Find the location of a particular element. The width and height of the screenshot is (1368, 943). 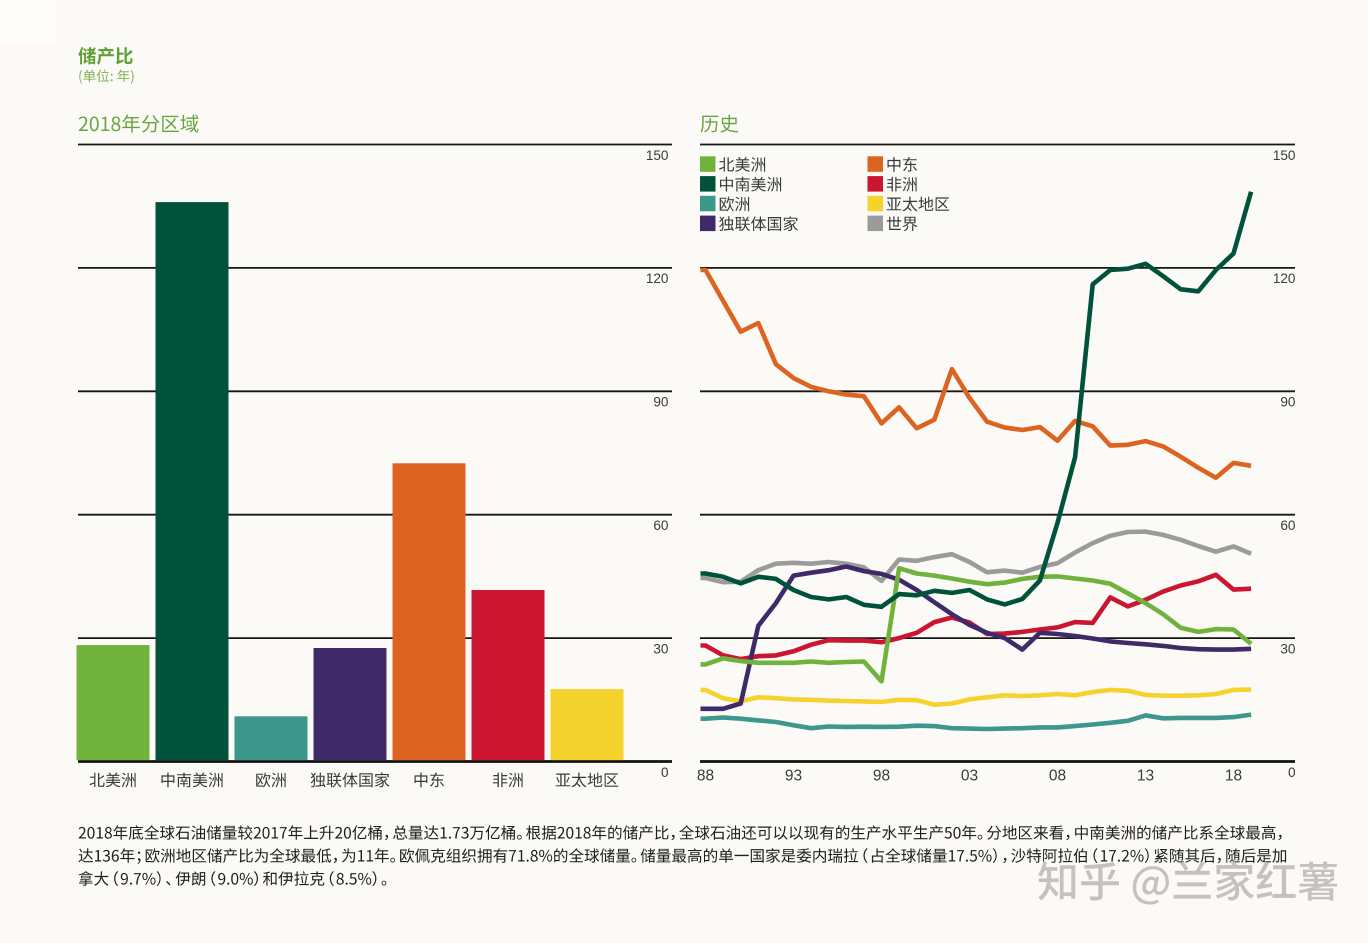

svg-text: 88 is located at coordinates (705, 776).